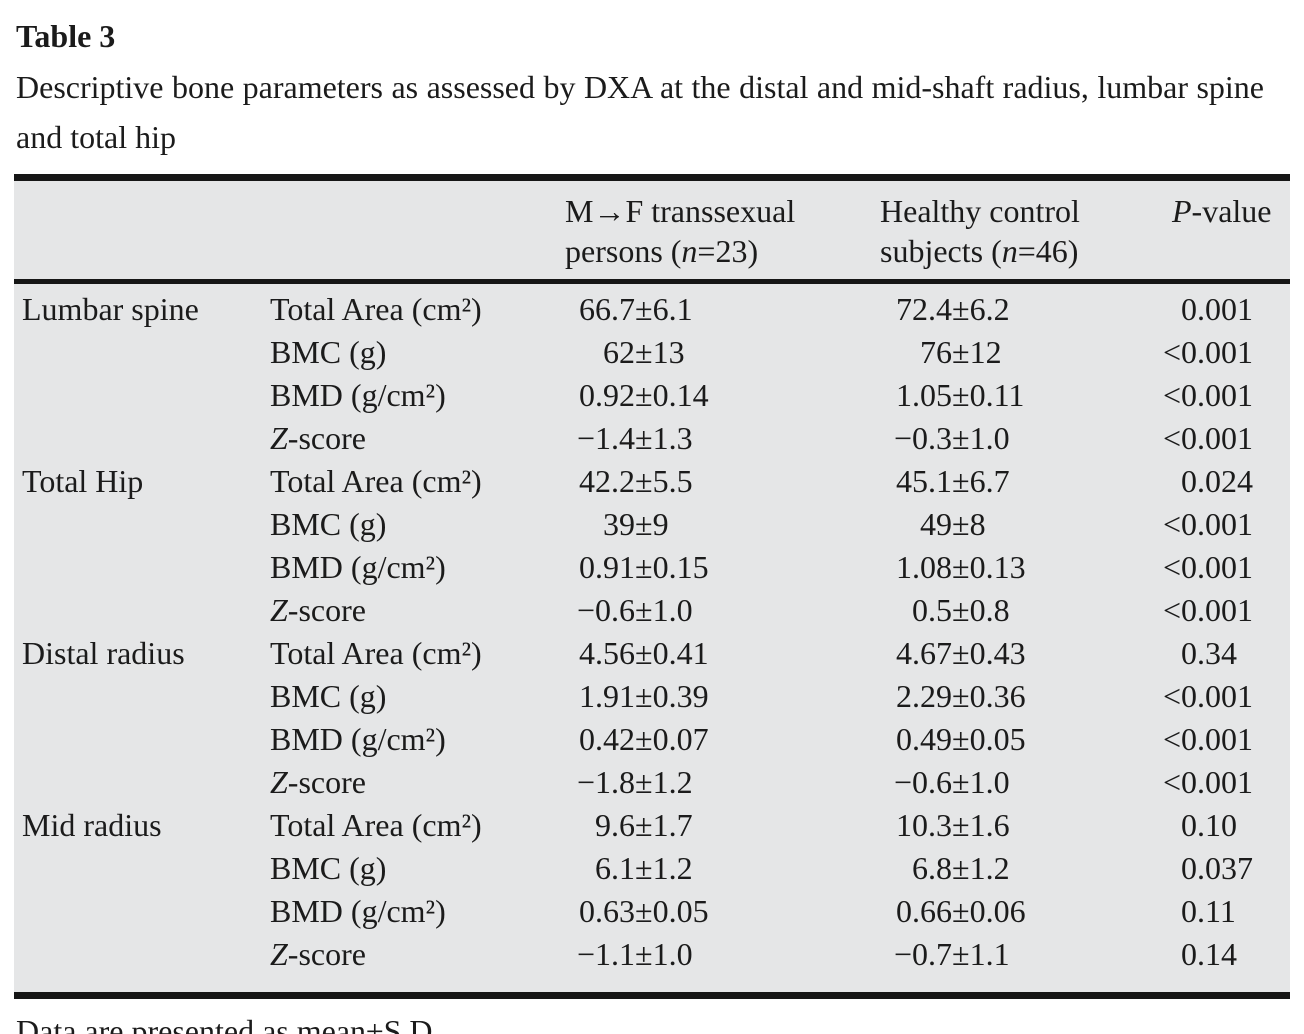 The height and width of the screenshot is (1034, 1304). Describe the element at coordinates (634, 782) in the screenshot. I see `transsexual-value-cell: −1.8±1.2` at that location.